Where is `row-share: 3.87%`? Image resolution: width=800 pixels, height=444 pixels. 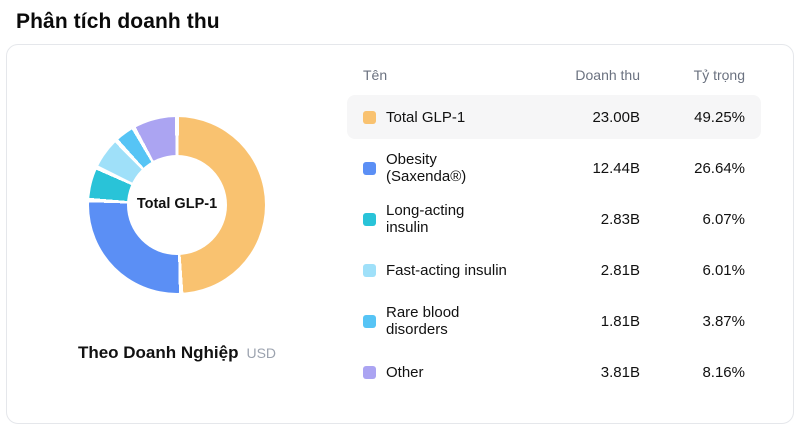 row-share: 3.87% is located at coordinates (723, 321).